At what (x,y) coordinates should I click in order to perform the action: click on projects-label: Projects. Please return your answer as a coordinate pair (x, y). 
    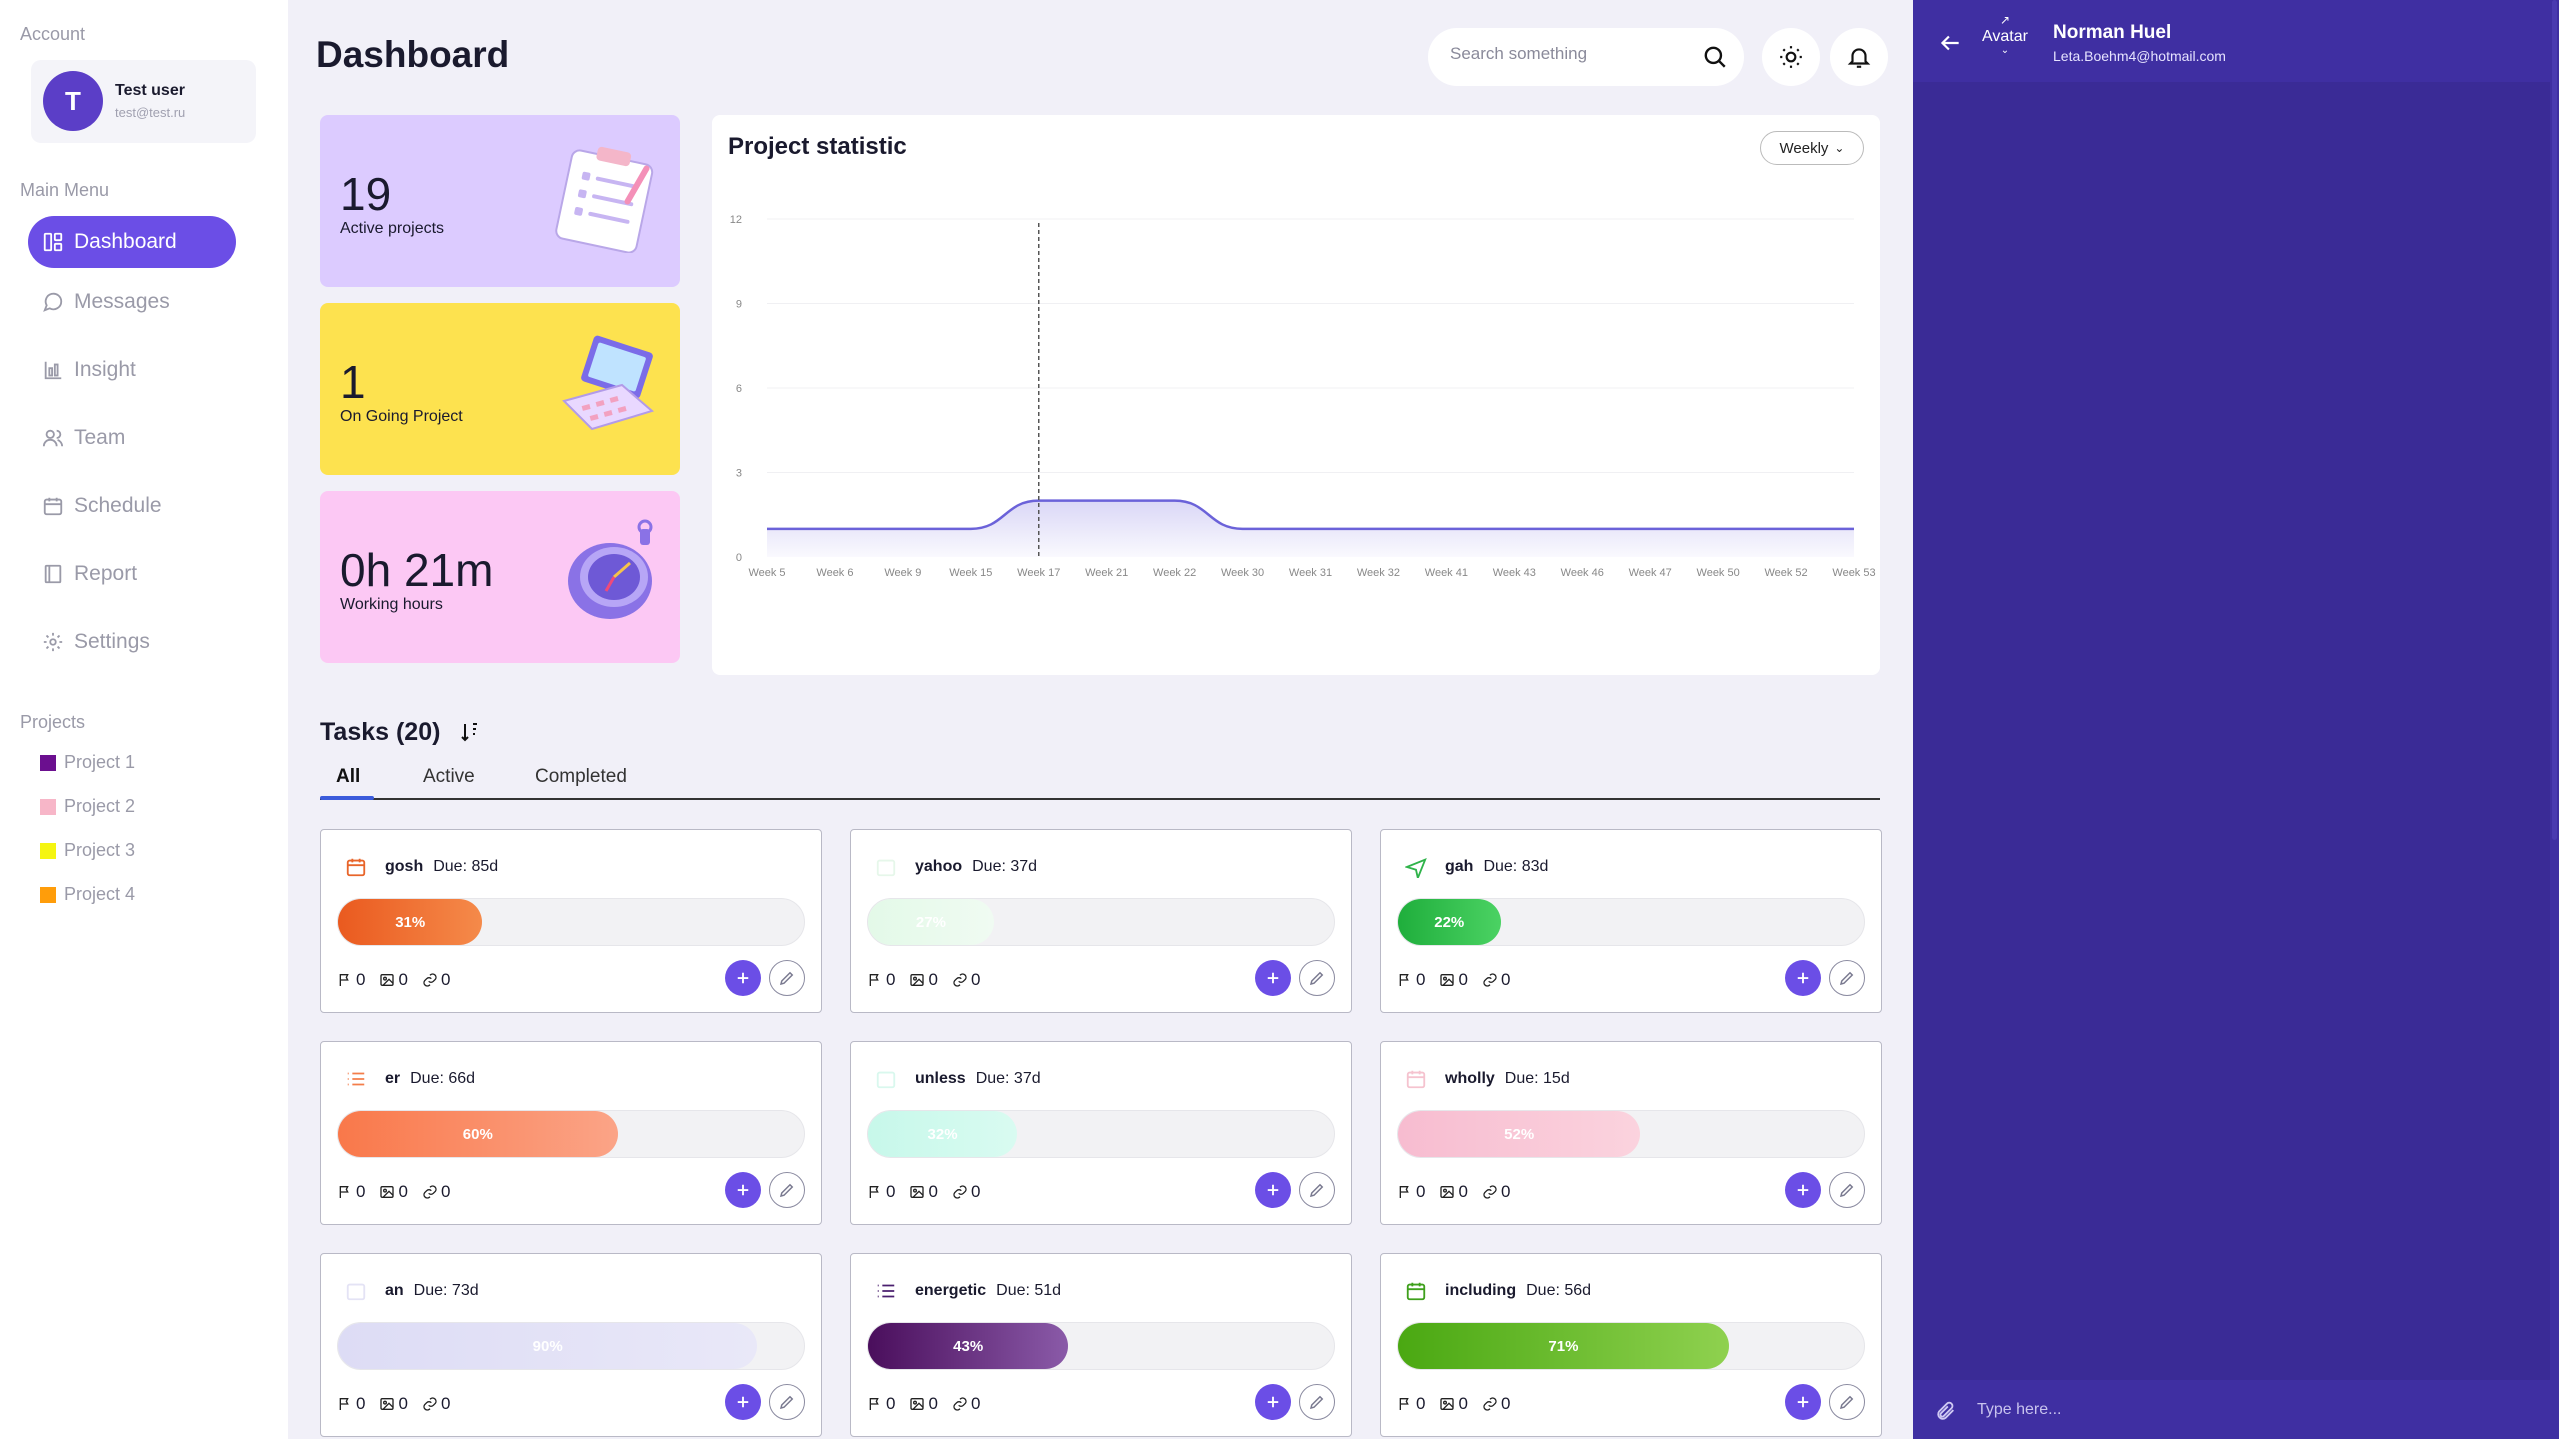
    Looking at the image, I should click on (53, 722).